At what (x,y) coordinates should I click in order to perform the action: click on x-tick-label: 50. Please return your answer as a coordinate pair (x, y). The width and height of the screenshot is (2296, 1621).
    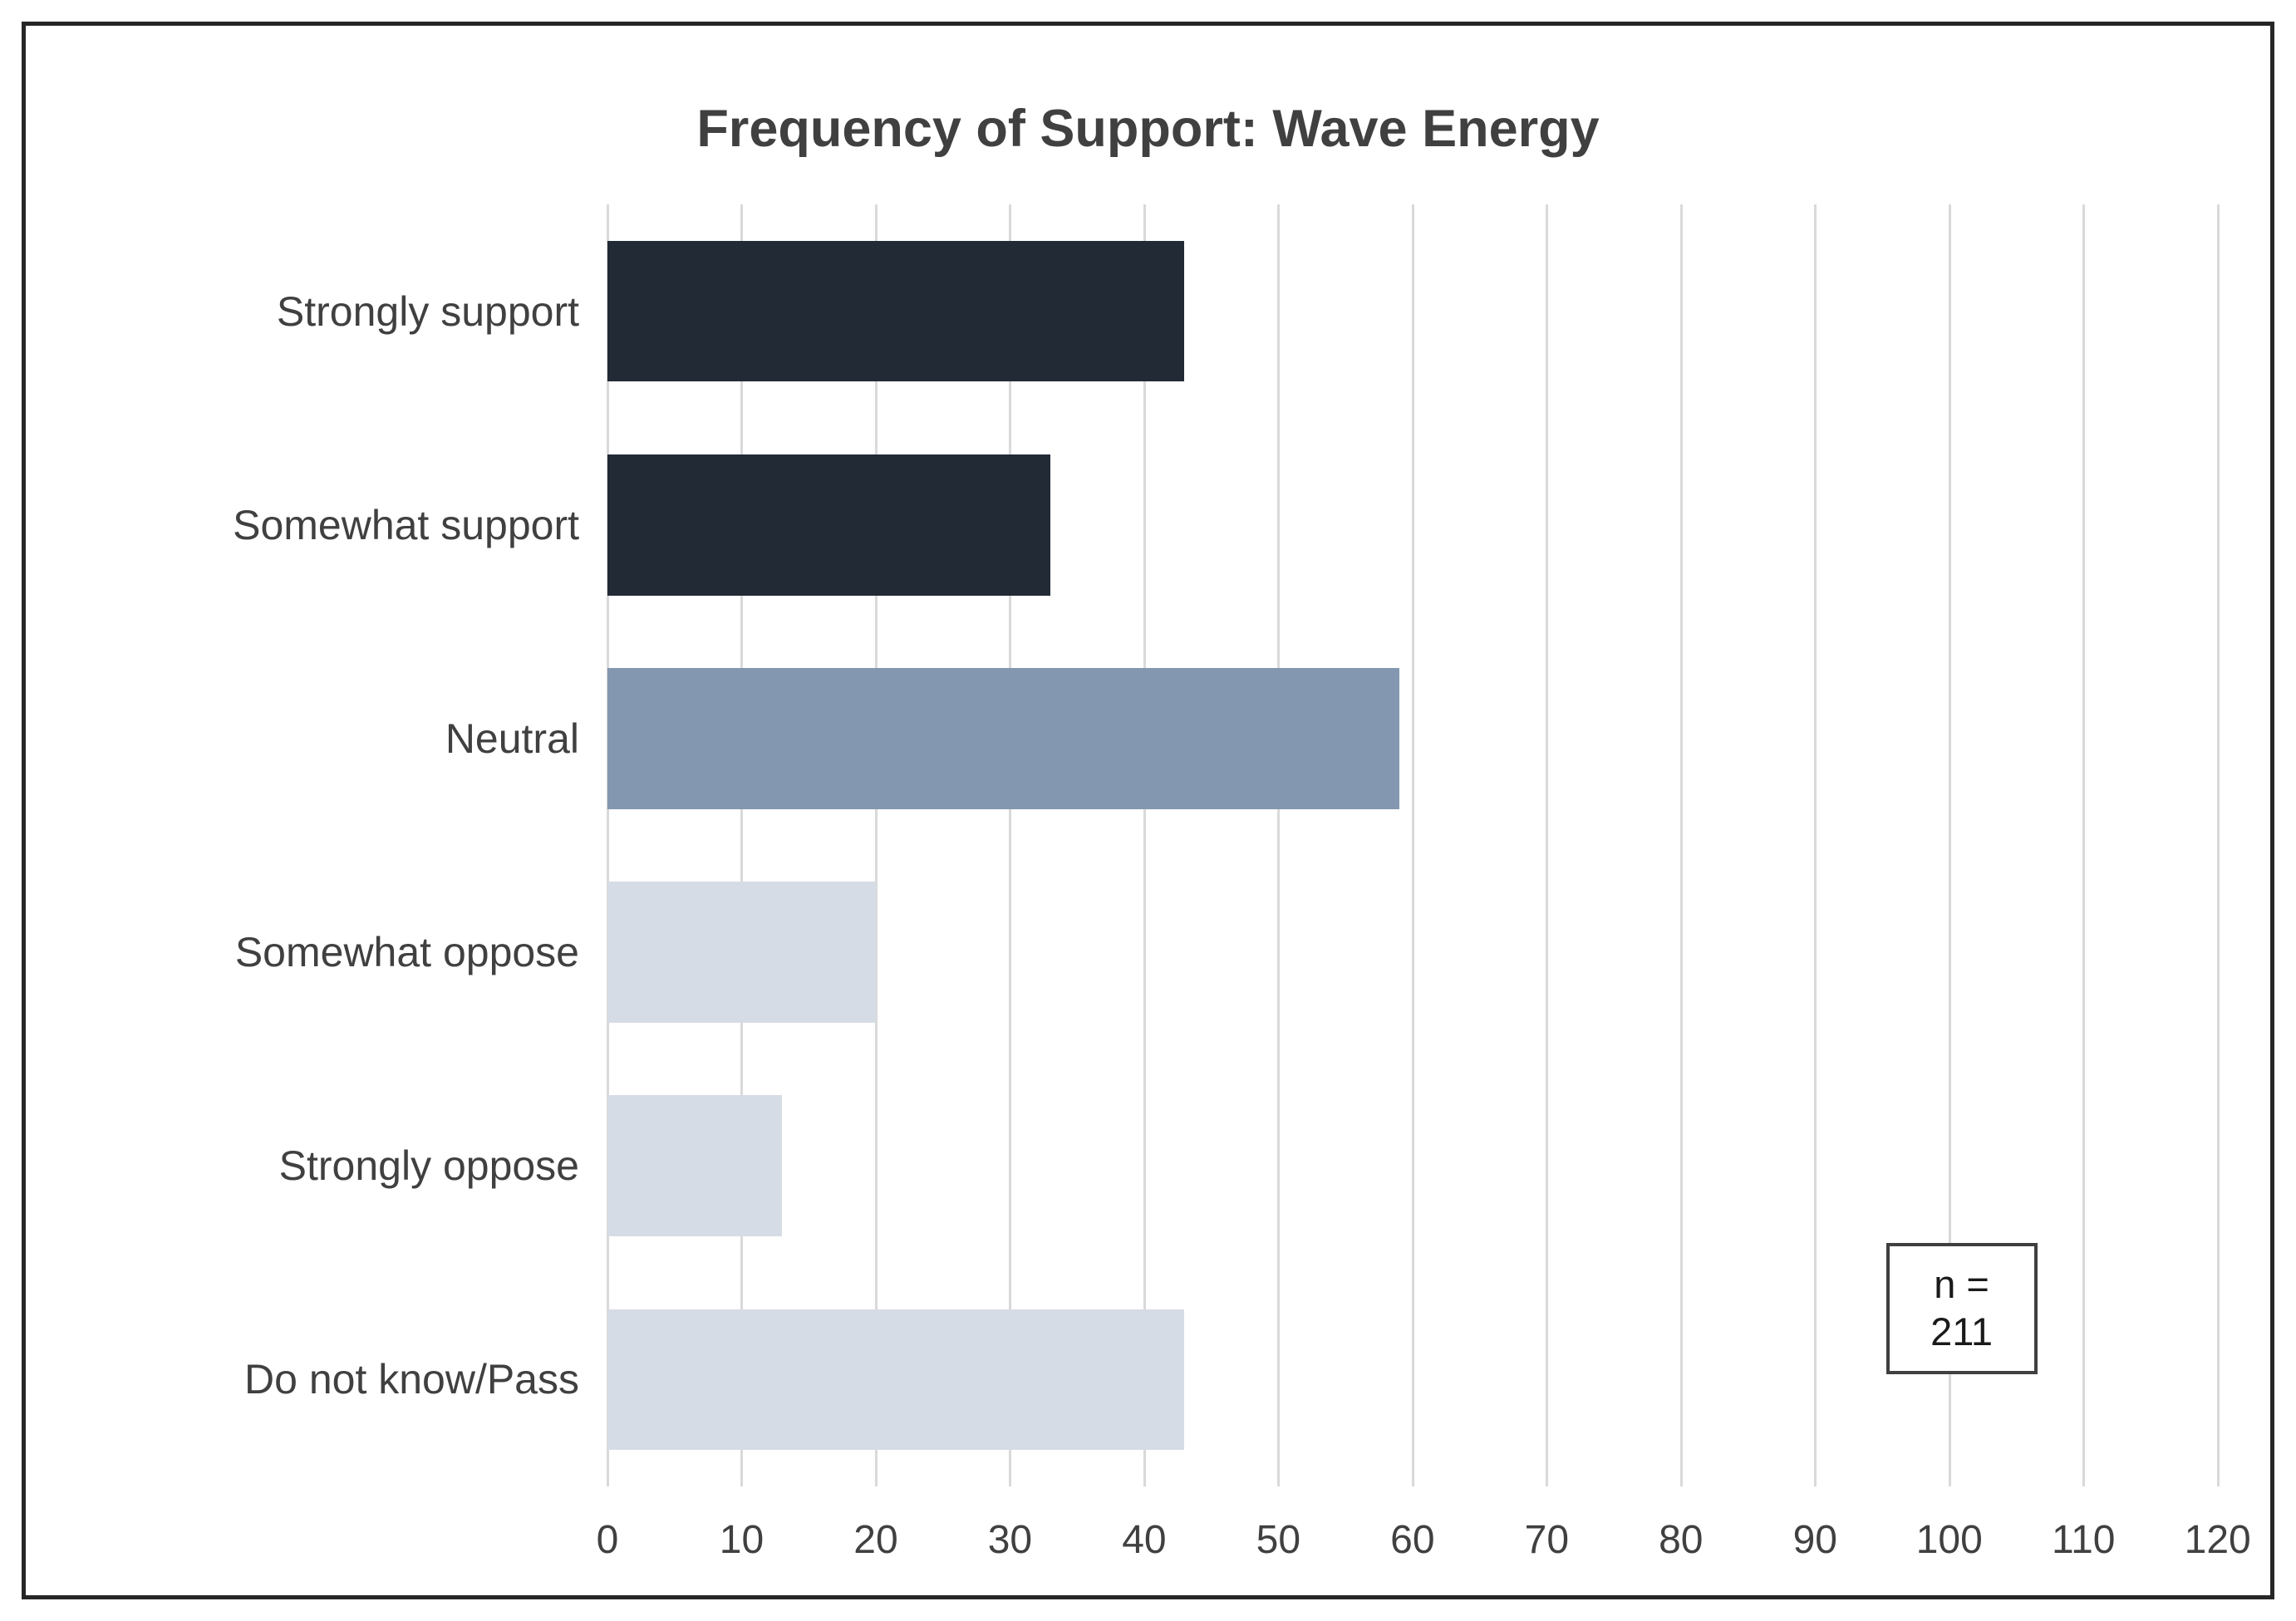
    Looking at the image, I should click on (1278, 1540).